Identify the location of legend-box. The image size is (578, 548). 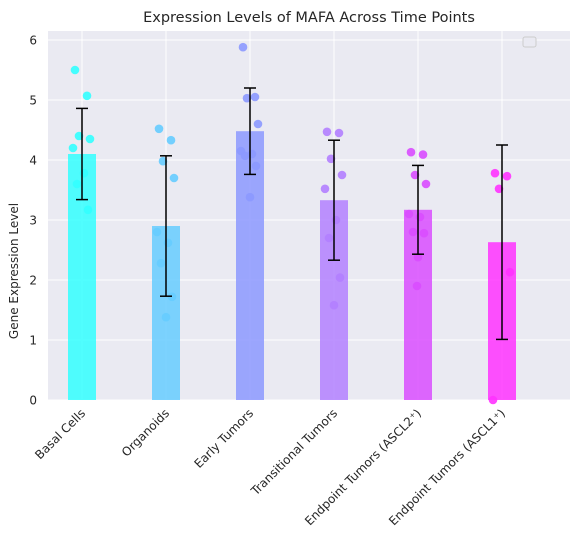
(529, 42).